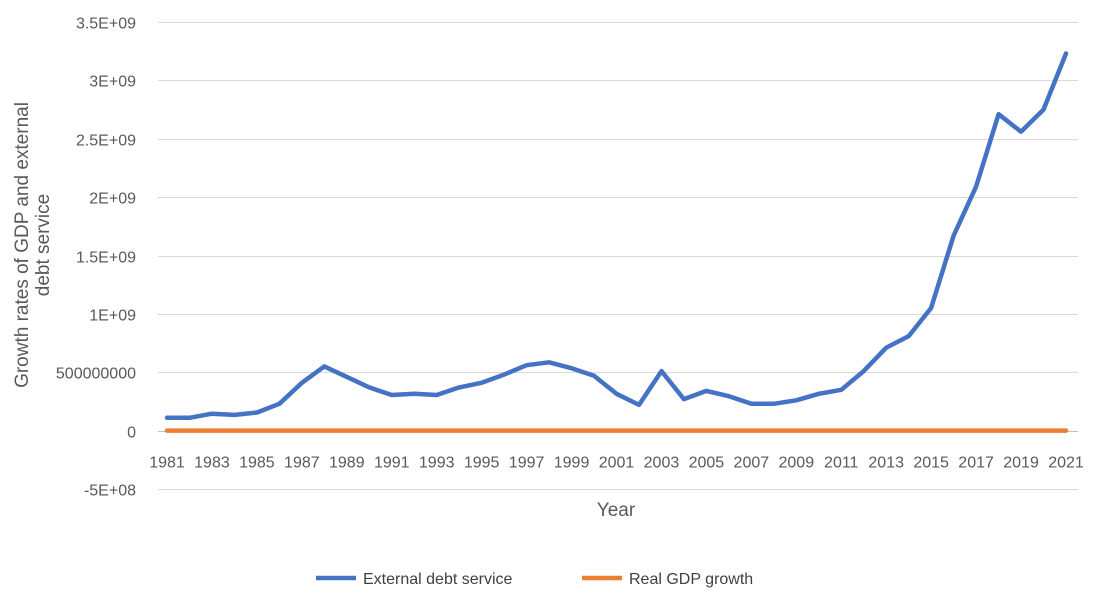 The height and width of the screenshot is (591, 1093). What do you see at coordinates (106, 24) in the screenshot?
I see `y-tick-label: 3.5E+09` at bounding box center [106, 24].